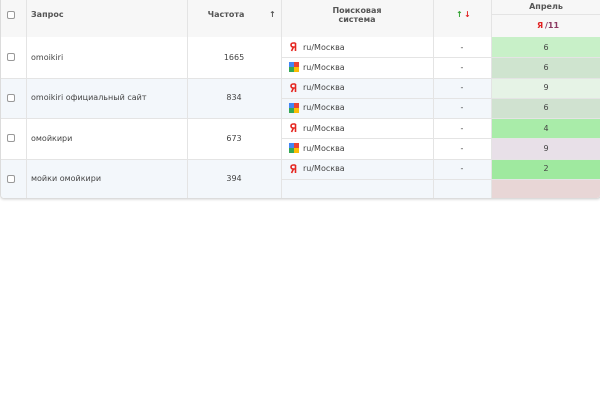 The width and height of the screenshot is (600, 400). What do you see at coordinates (546, 6) in the screenshot?
I see `header-month: Апрель` at bounding box center [546, 6].